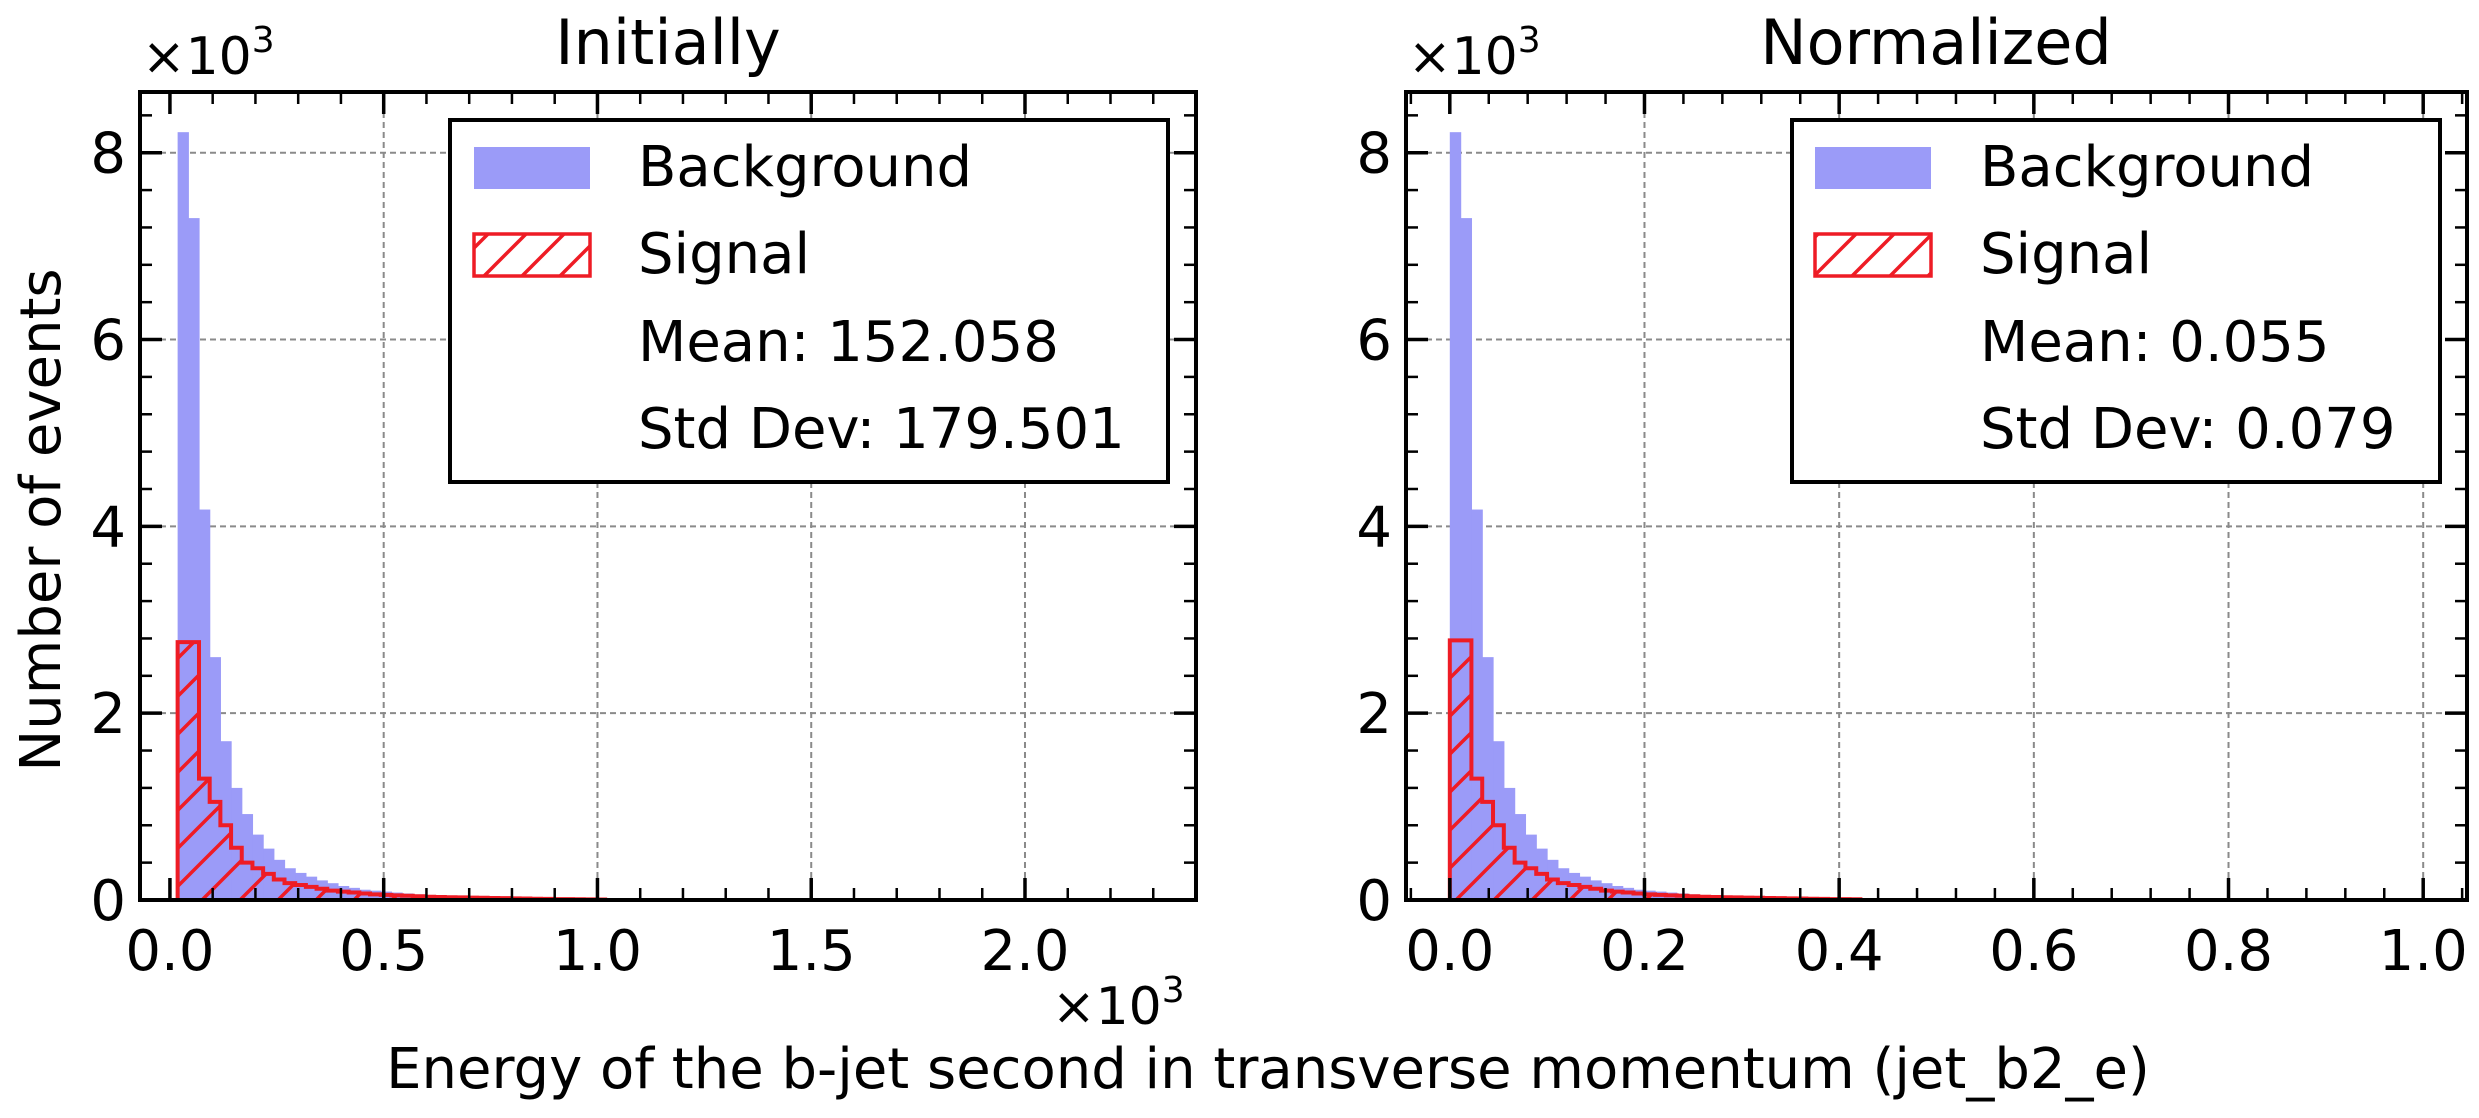 The width and height of the screenshot is (2479, 1118). What do you see at coordinates (1839, 951) in the screenshot?
I see `x-tick-label: 0.4` at bounding box center [1839, 951].